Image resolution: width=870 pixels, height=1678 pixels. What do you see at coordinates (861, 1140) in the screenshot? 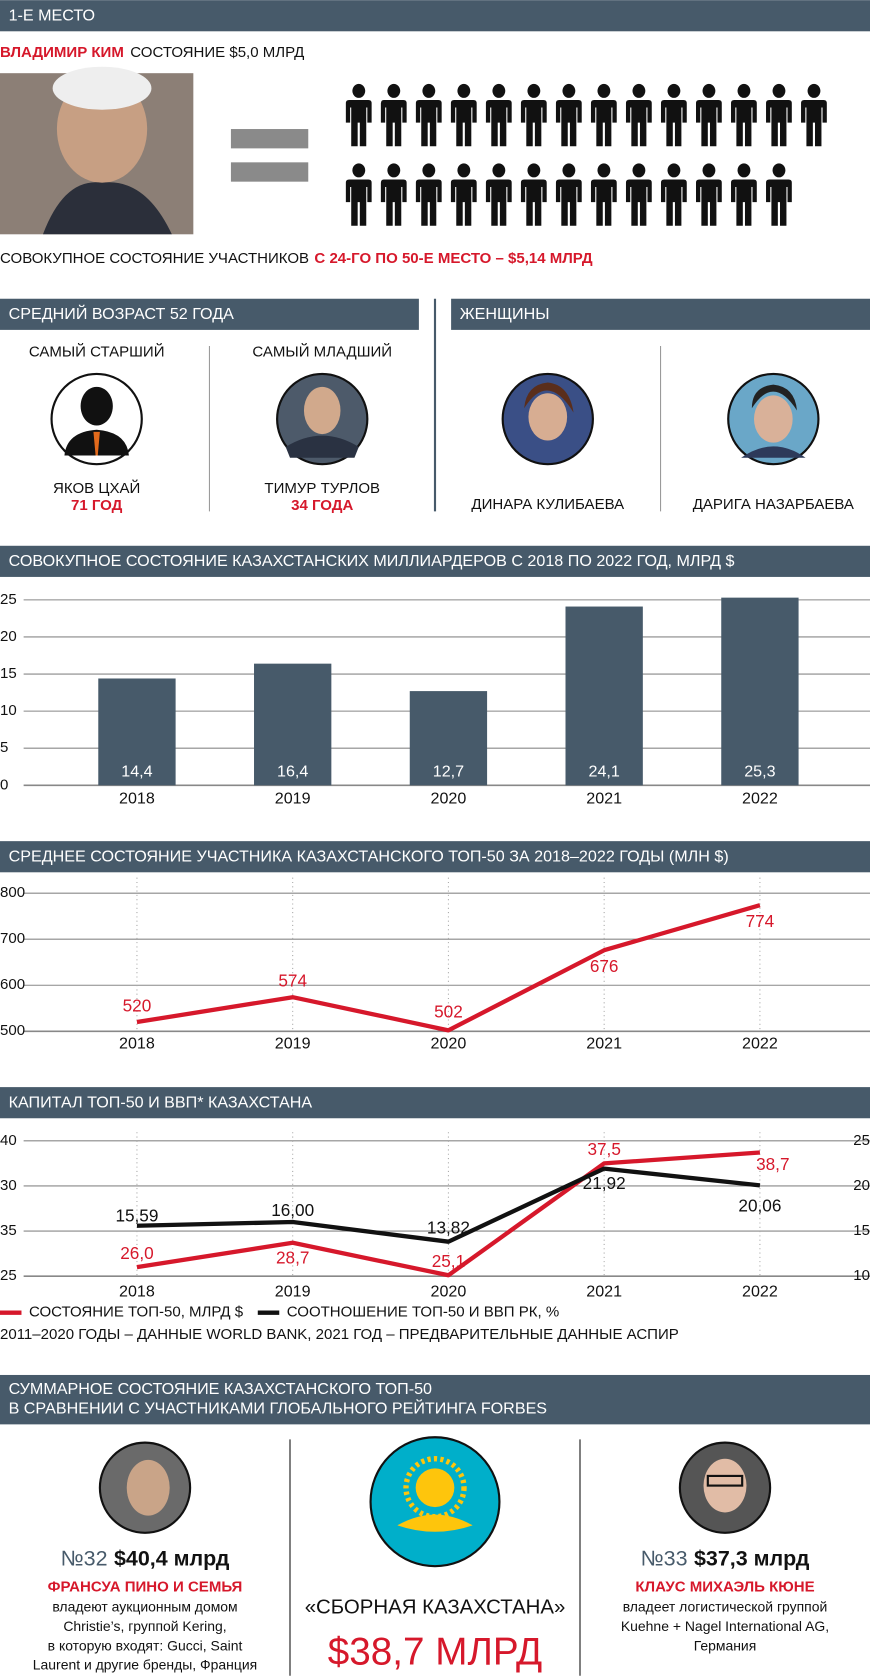
I see `y2-tick-label: 25` at bounding box center [861, 1140].